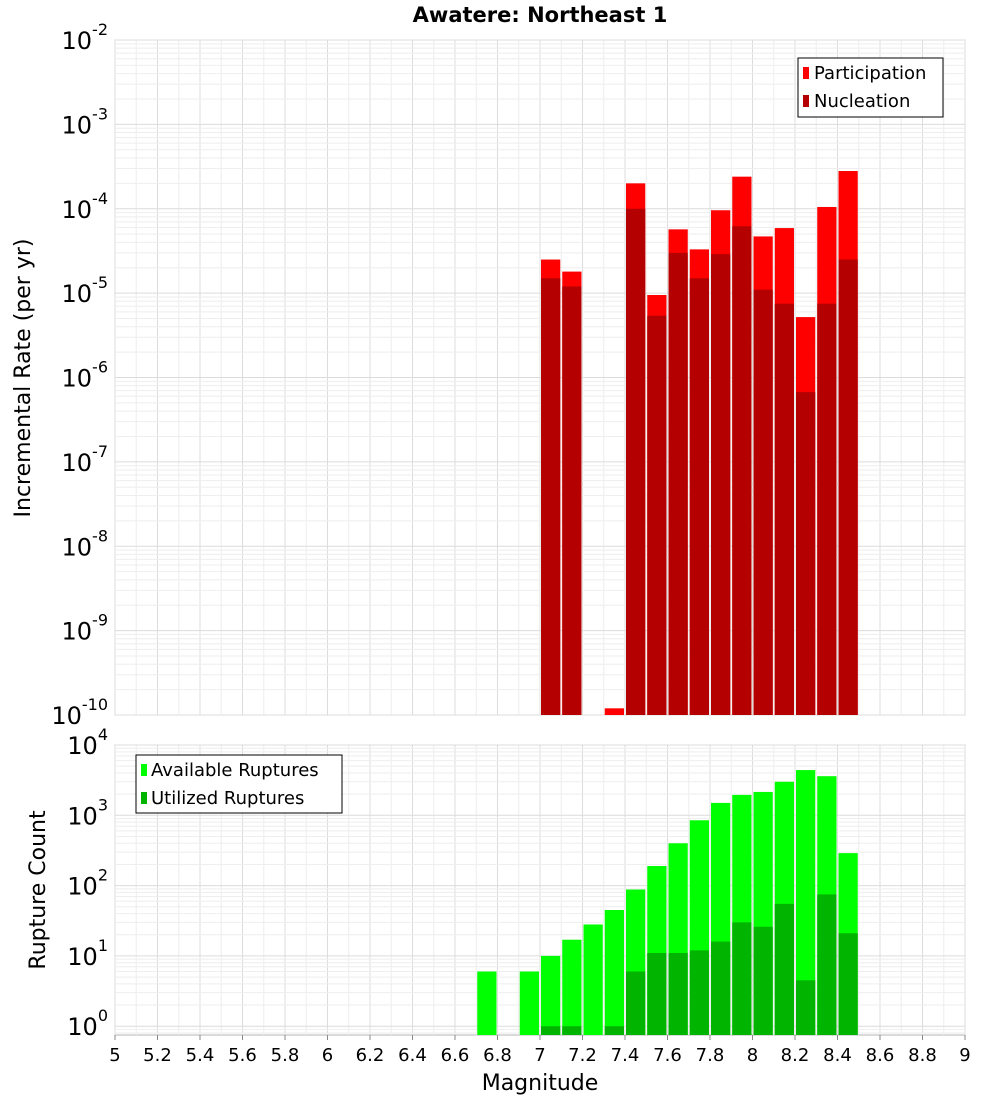 This screenshot has width=1000, height=1104. Describe the element at coordinates (667, 902) in the screenshot. I see `bottom-bars` at that location.